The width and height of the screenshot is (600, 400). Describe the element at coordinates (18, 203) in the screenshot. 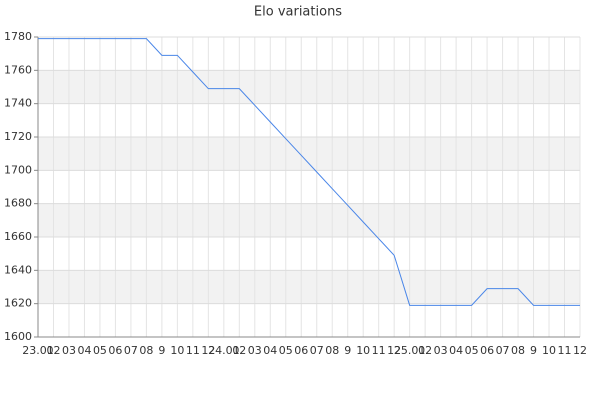

I see `y-tick-label: 1680` at that location.